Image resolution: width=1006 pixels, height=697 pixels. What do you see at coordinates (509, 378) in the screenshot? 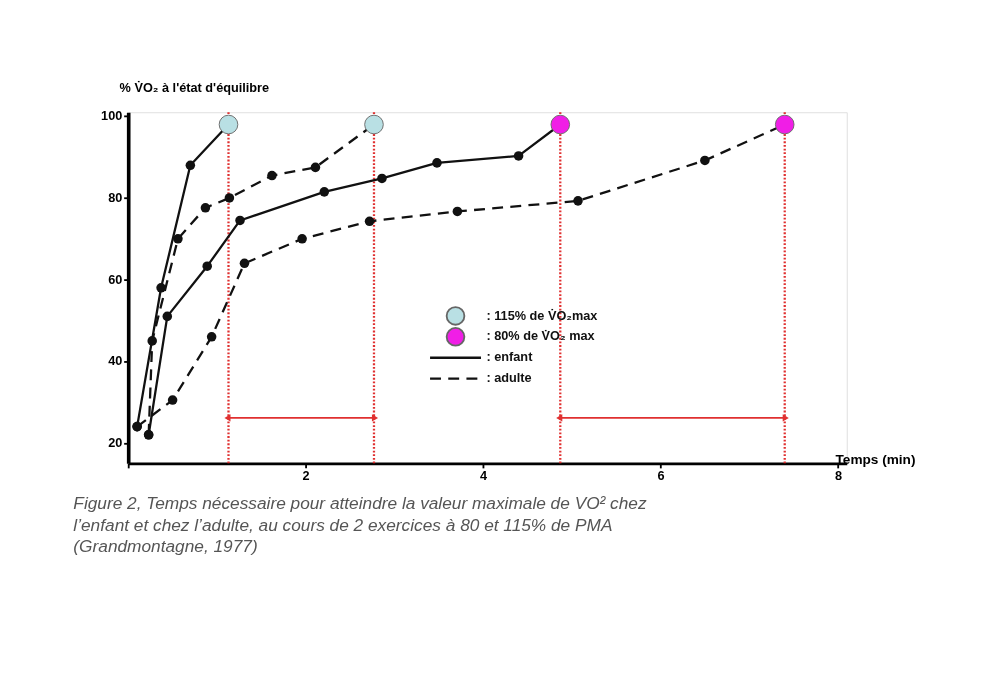
I see `legend-label: : adulte` at bounding box center [509, 378].